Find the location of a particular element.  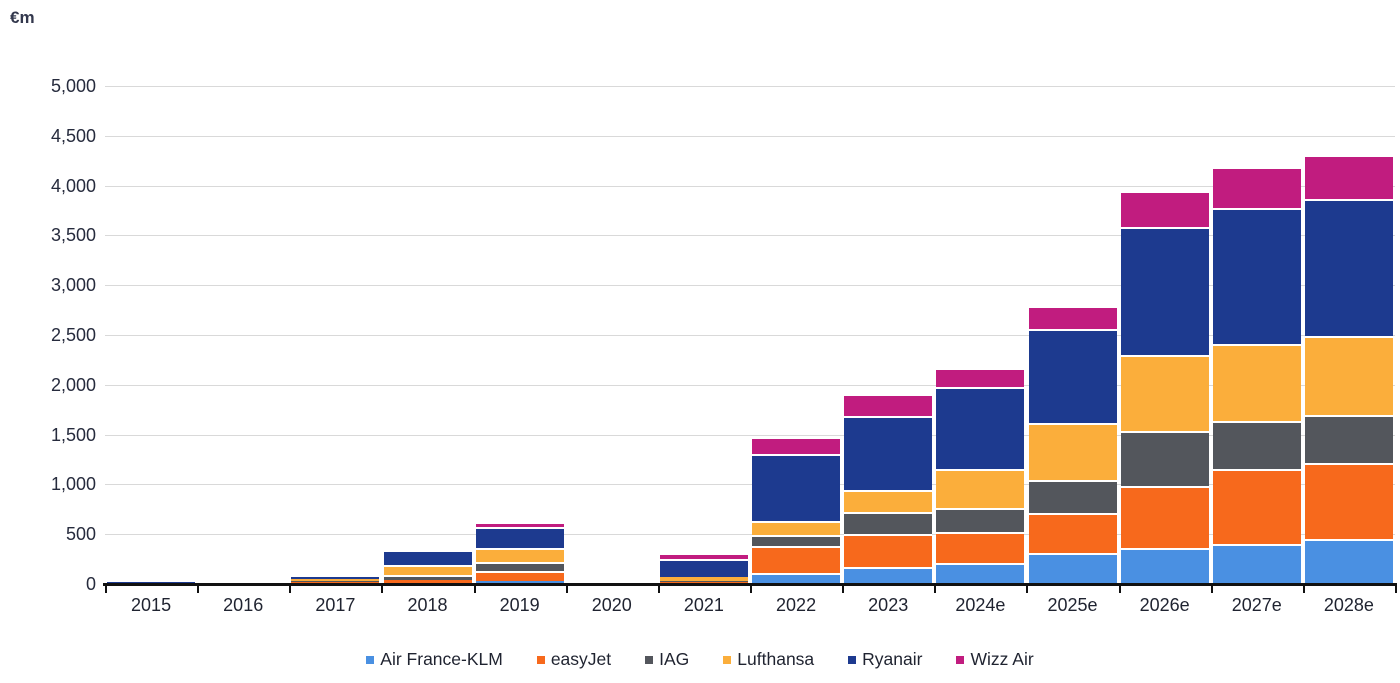

bar-segment-2019-air-france-klm is located at coordinates (519, 582).